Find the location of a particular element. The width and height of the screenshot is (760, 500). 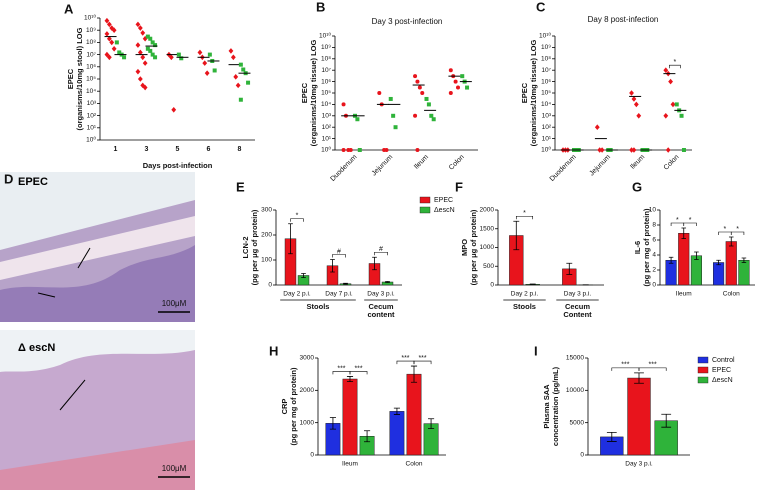

y-axis-label: (pg per μg of protein) is located at coordinates (473, 247).